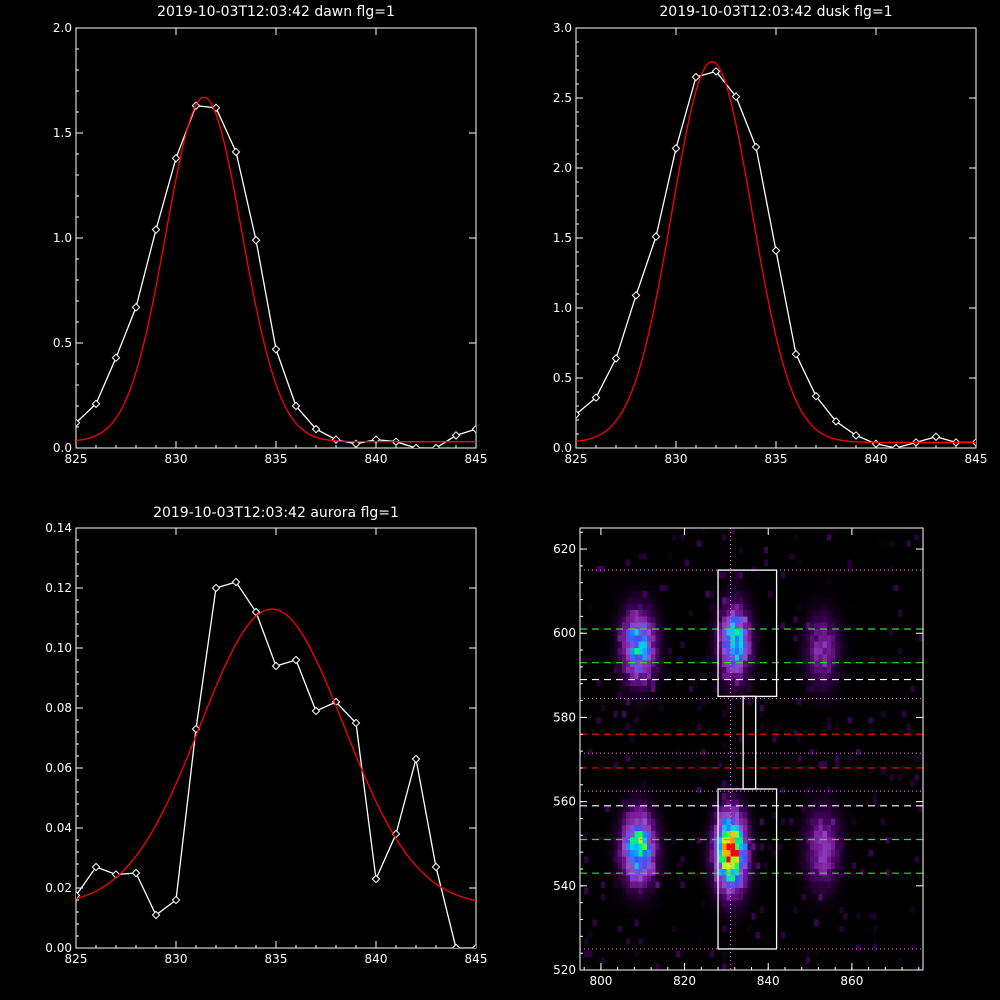 The image size is (1000, 1000). I want to click on dawn-y-tick-label: 1.0, so click(62, 238).